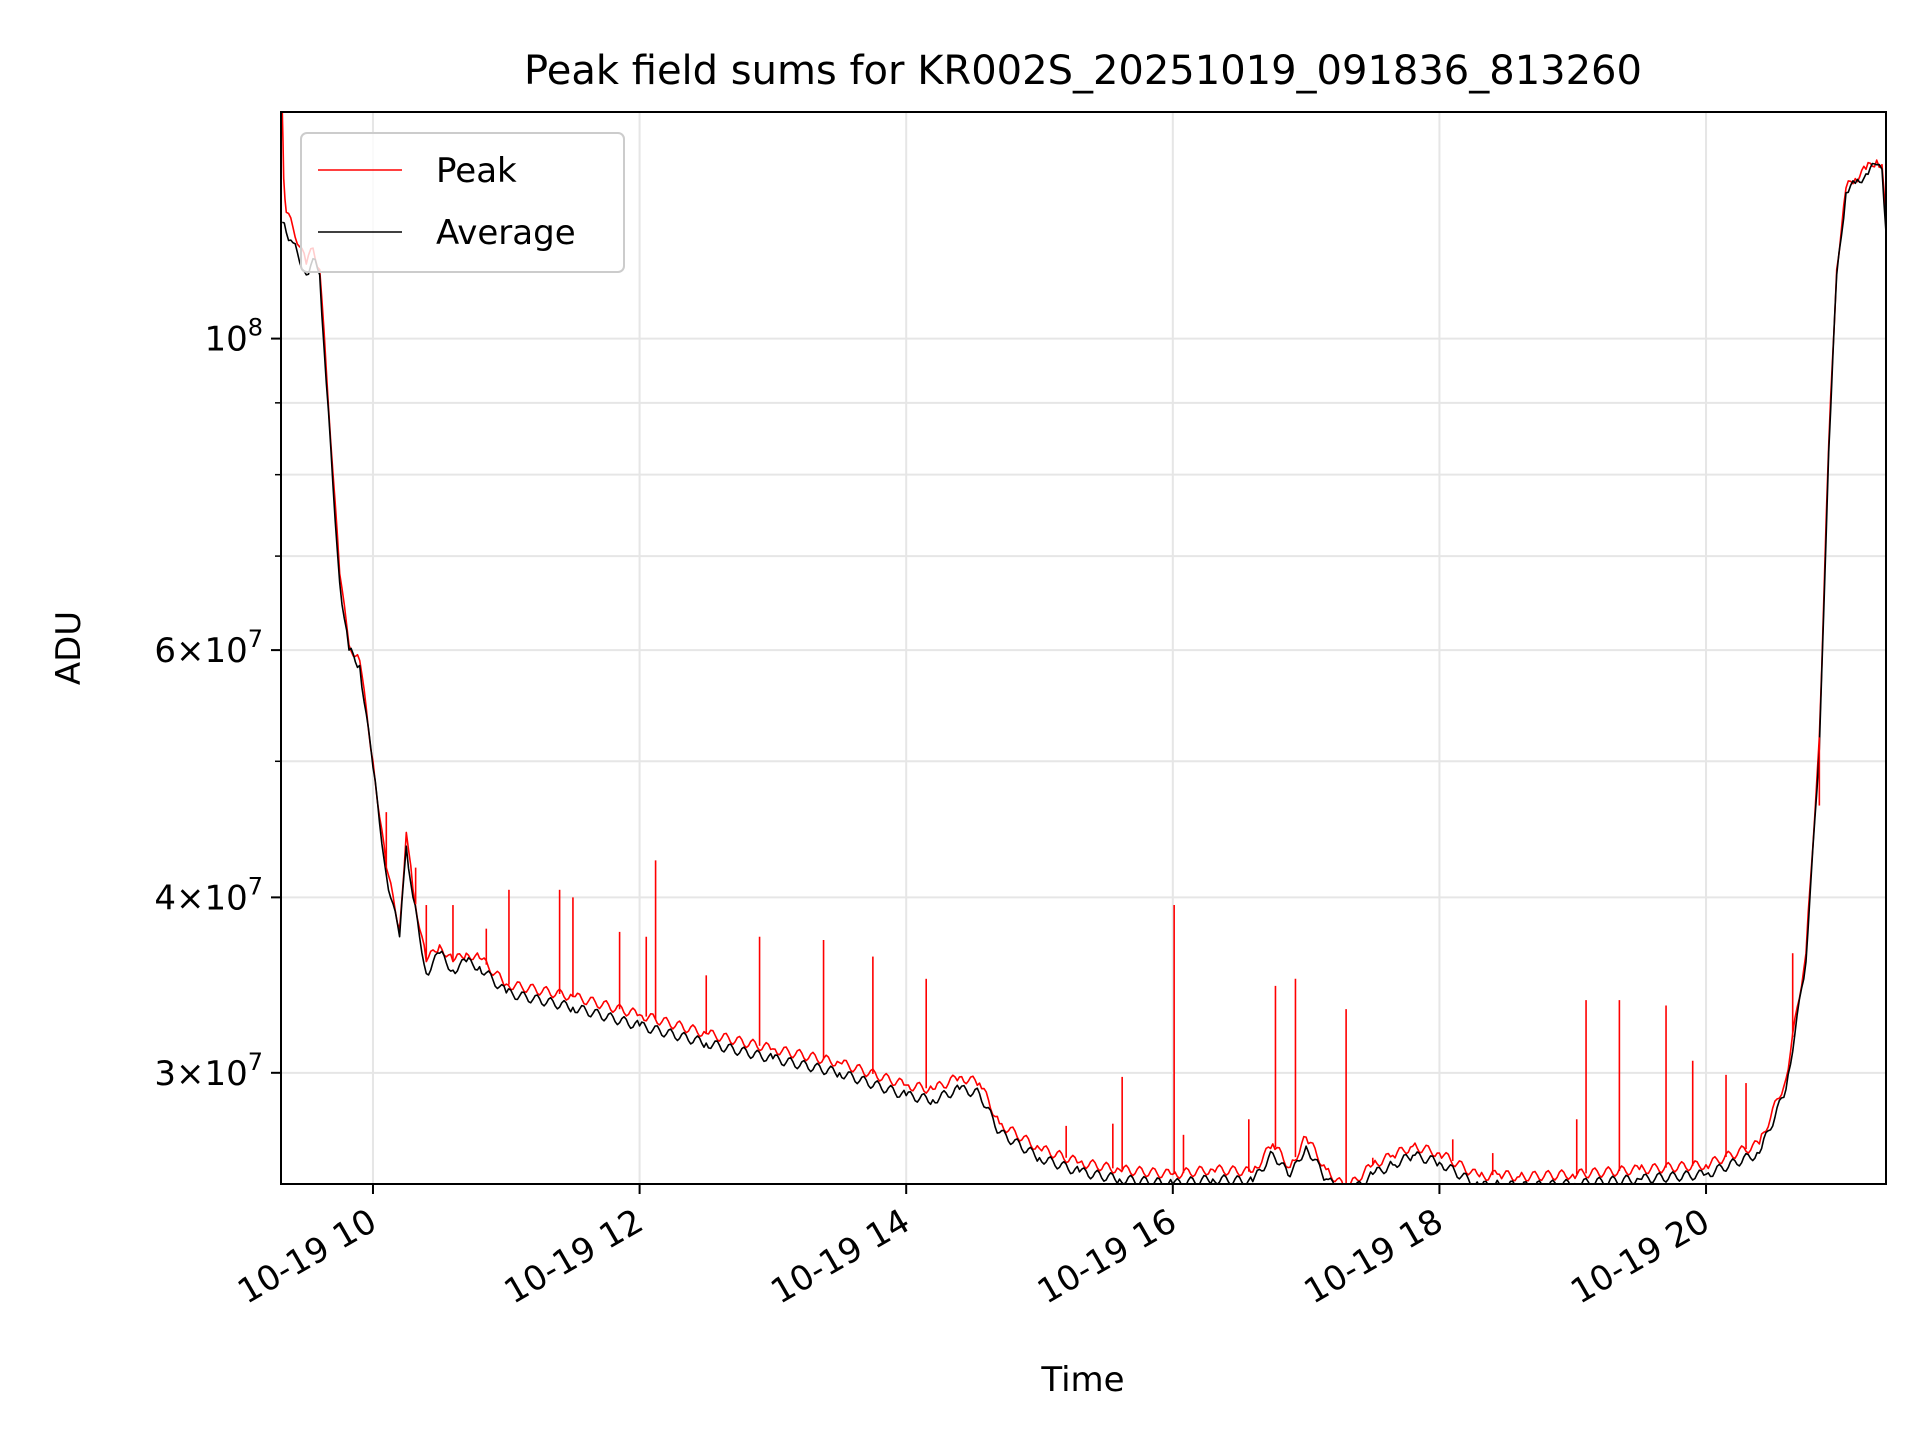 The height and width of the screenshot is (1440, 1920). Describe the element at coordinates (69, 648) in the screenshot. I see `y-axis-label: ADU` at that location.